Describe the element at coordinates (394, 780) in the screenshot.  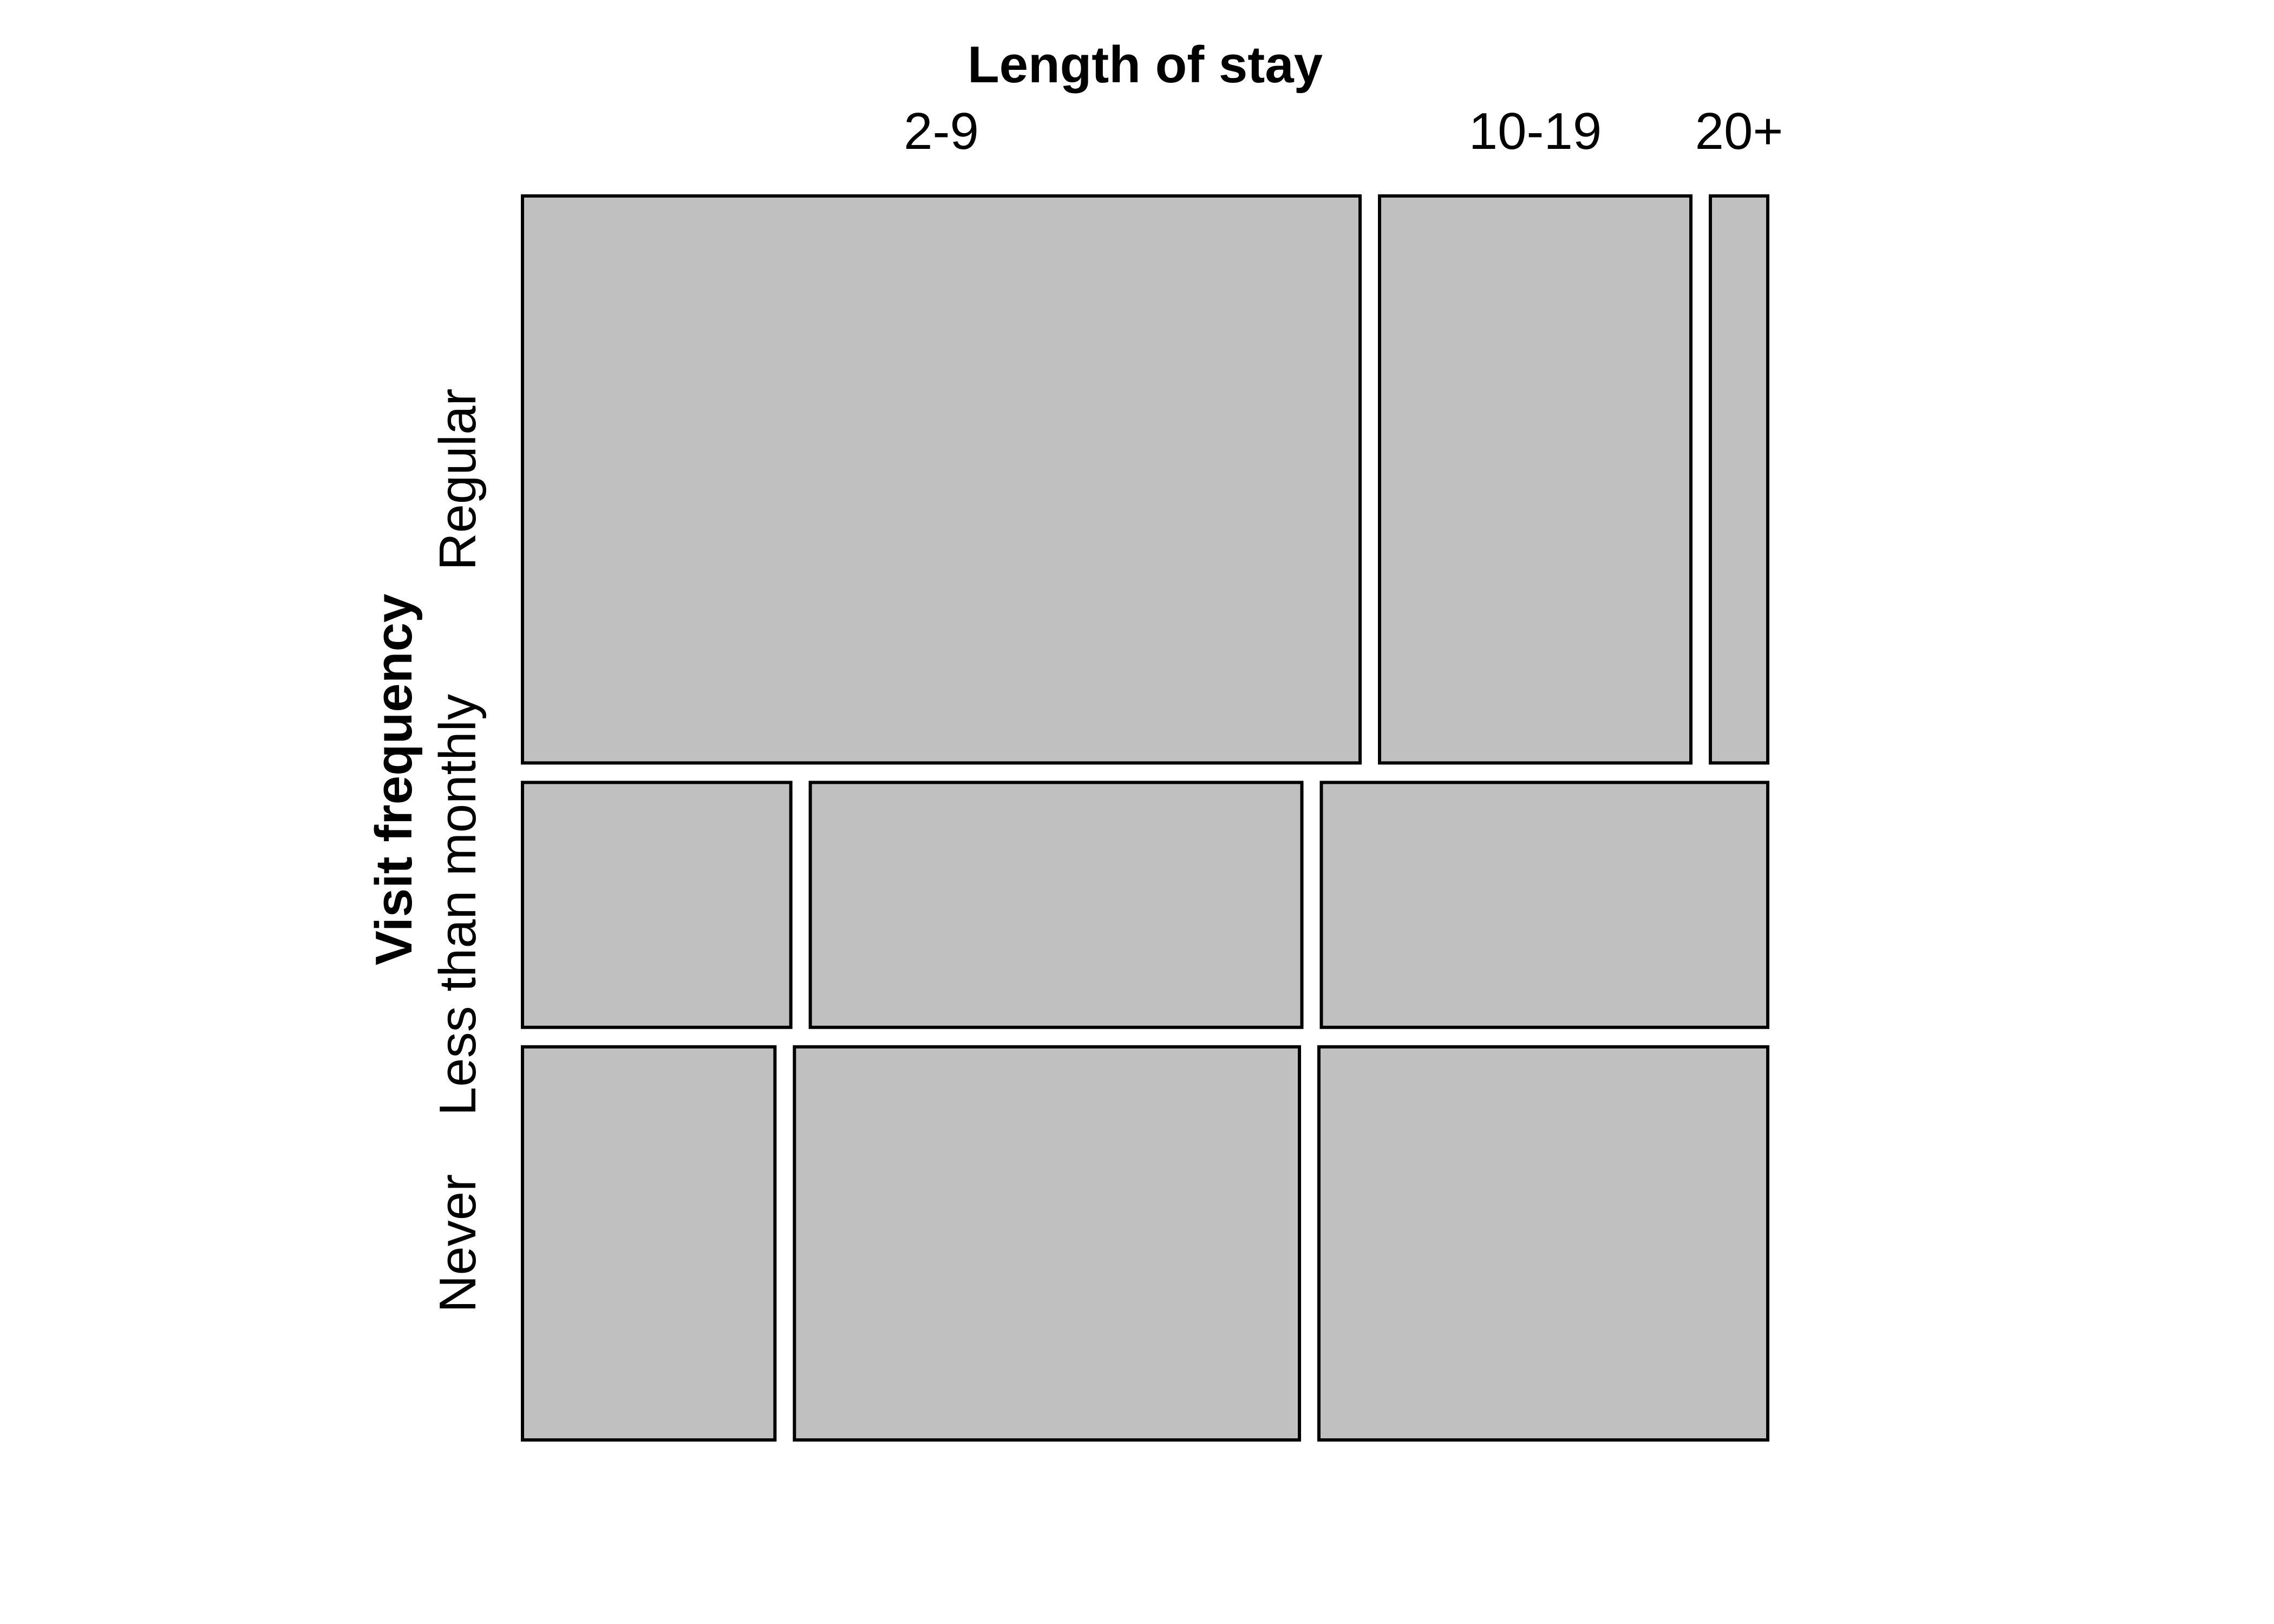
I see `y-axis-title: Visit frequency` at that location.